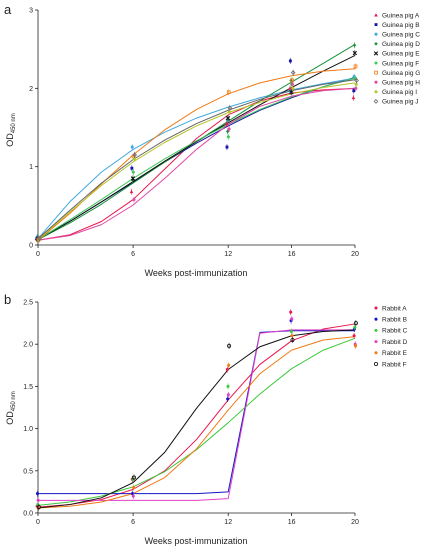  I want to click on legend-label-b-1: Rabbit B, so click(394, 320).